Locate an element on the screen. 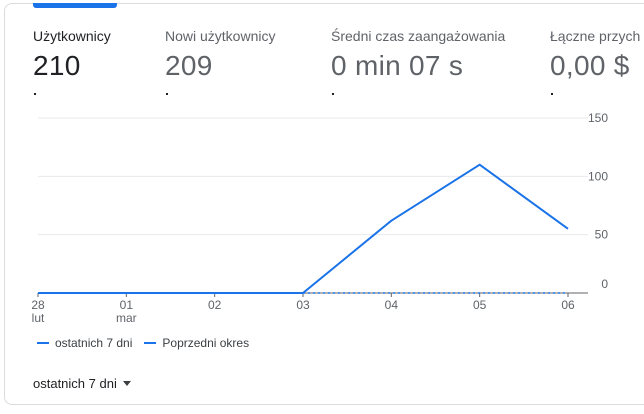 This screenshot has height=414, width=644. metric-label: Średni czas zaangażowania is located at coordinates (418, 36).